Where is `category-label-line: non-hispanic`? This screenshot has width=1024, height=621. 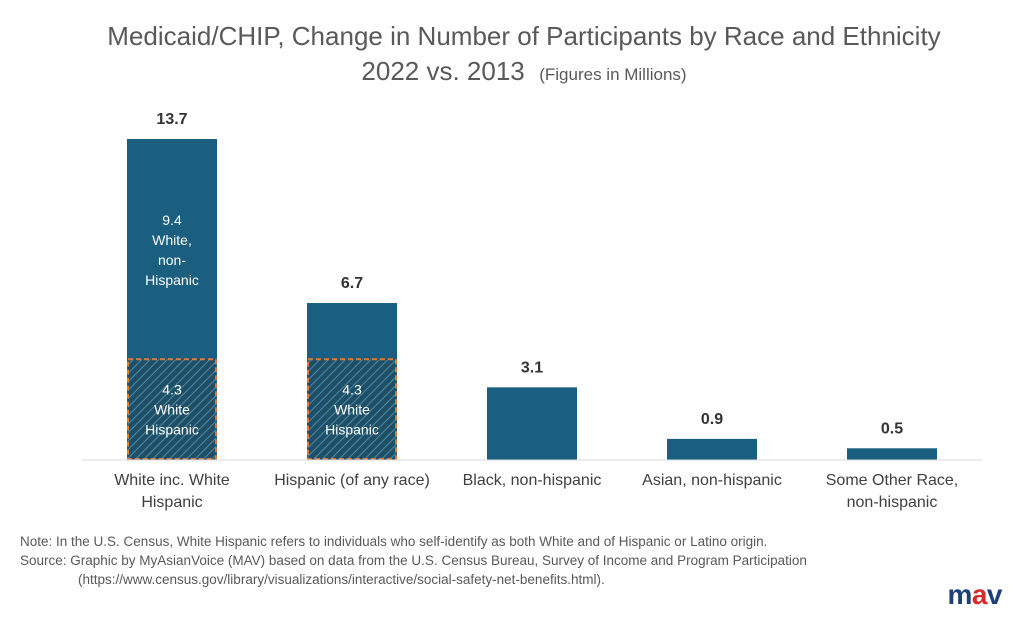 category-label-line: non-hispanic is located at coordinates (892, 502).